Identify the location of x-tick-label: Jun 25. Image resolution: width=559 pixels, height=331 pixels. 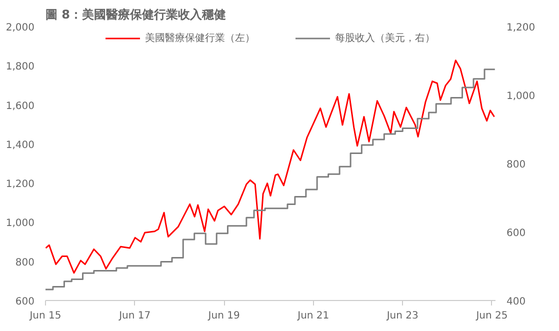
(491, 316).